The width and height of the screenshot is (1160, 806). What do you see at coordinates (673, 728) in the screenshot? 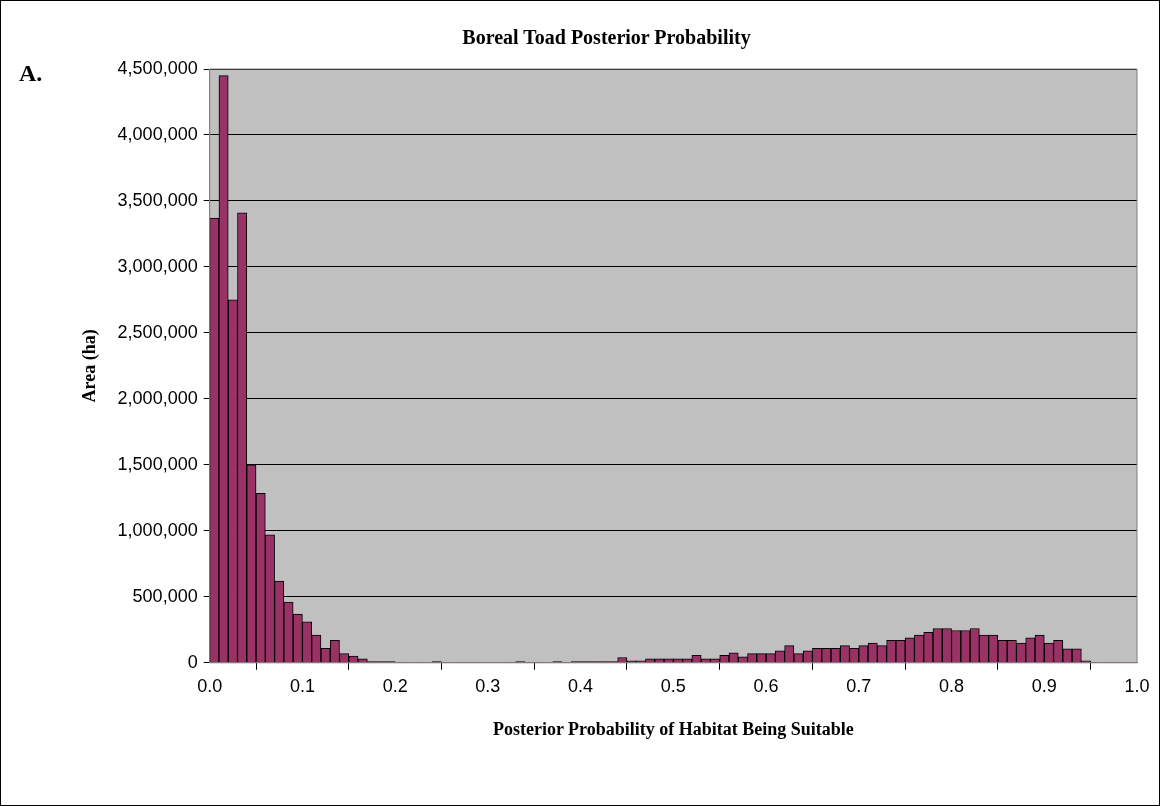
I see `x-axis-title: Posterior Probability of Habitat Being Suitable` at bounding box center [673, 728].